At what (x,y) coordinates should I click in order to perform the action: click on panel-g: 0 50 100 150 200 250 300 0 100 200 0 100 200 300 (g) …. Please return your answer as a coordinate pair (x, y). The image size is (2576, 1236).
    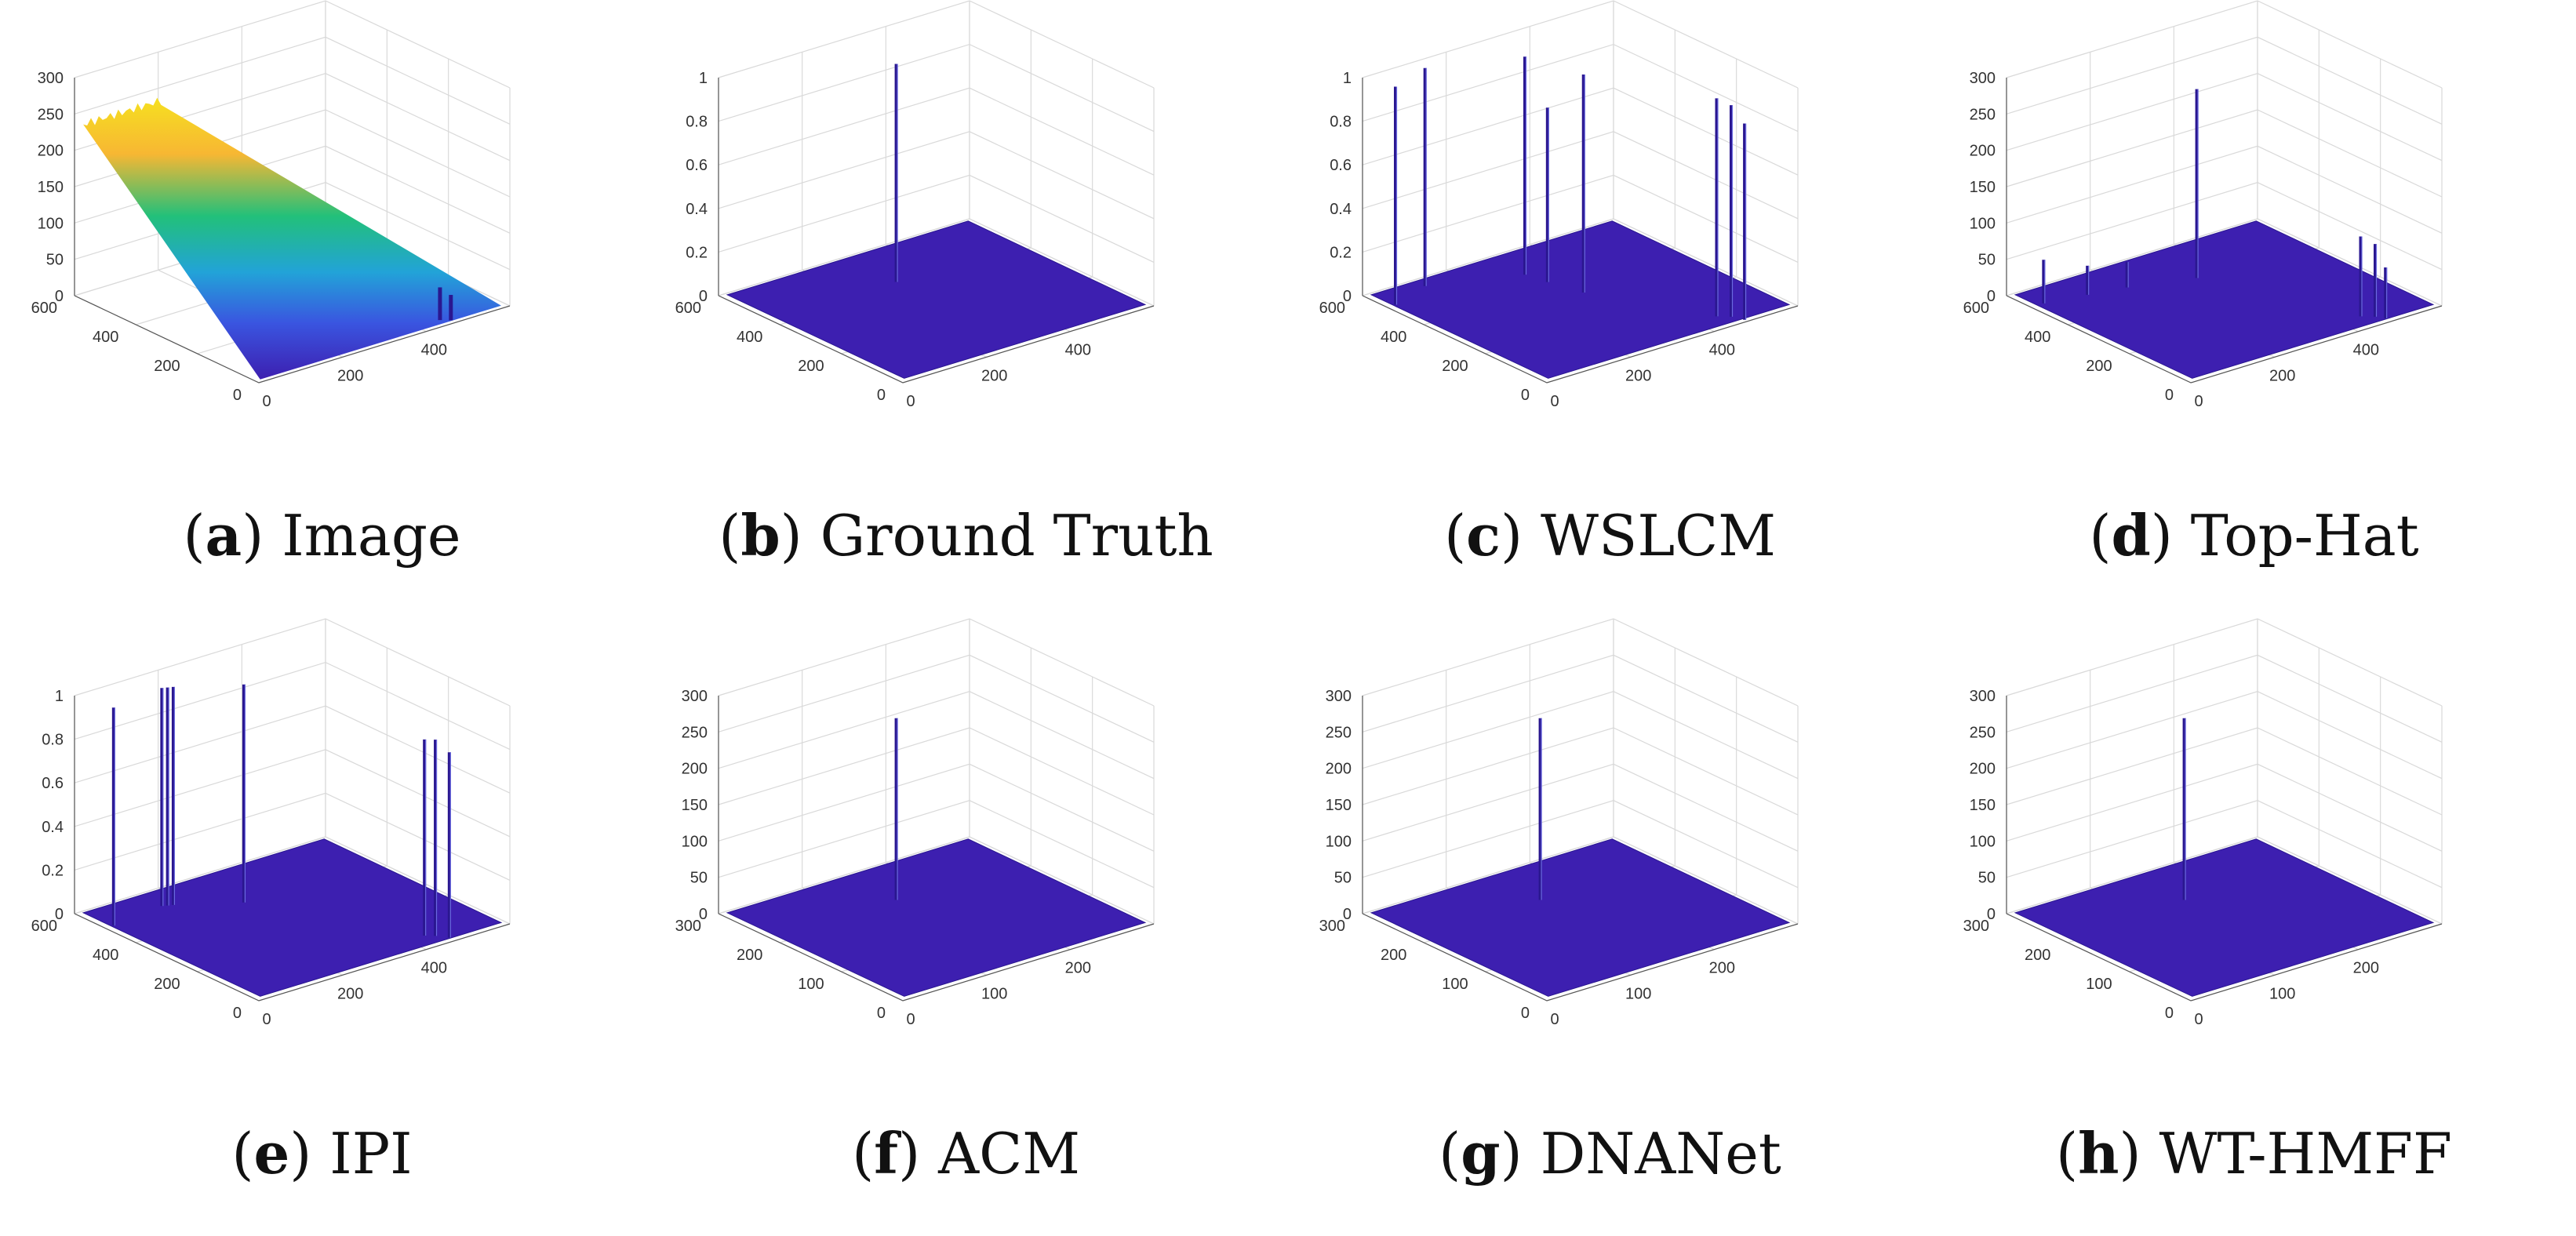
    Looking at the image, I should click on (1610, 927).